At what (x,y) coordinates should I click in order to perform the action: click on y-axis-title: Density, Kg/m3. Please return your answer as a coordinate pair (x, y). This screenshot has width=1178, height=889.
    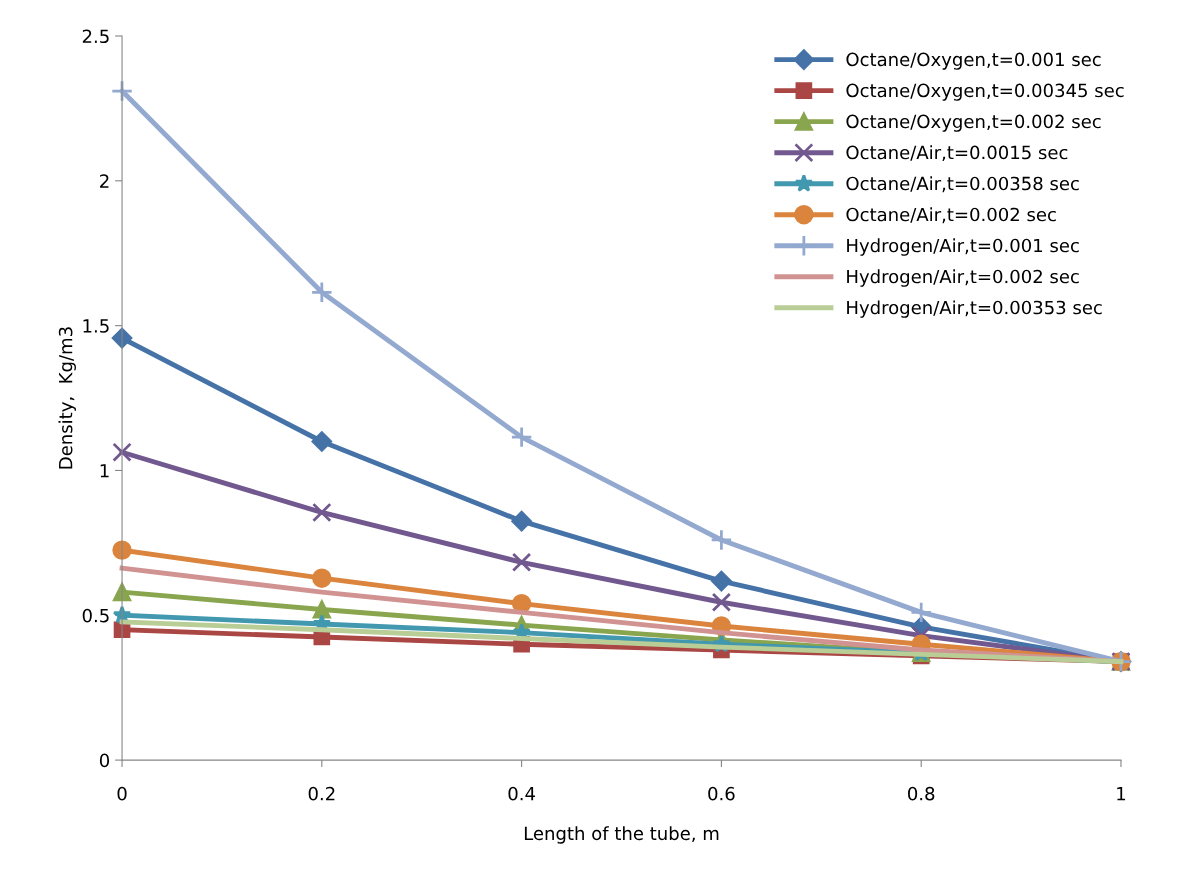
    Looking at the image, I should click on (67, 398).